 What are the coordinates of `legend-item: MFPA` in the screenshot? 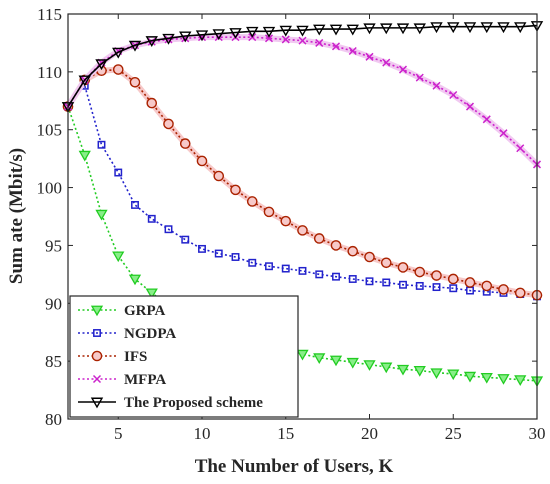 It's located at (122, 380).